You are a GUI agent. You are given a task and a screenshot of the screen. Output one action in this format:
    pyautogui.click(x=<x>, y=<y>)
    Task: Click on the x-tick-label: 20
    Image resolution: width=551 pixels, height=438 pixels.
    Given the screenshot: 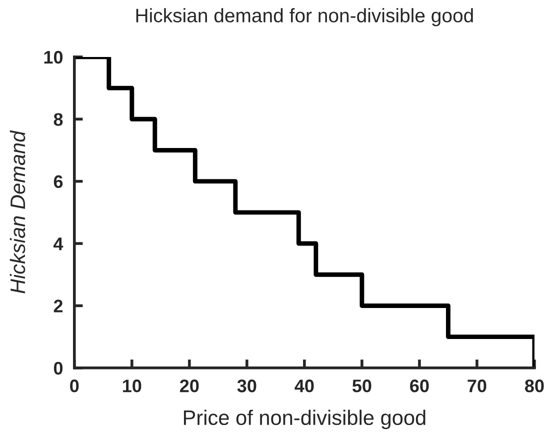 What is the action you would take?
    pyautogui.click(x=189, y=386)
    